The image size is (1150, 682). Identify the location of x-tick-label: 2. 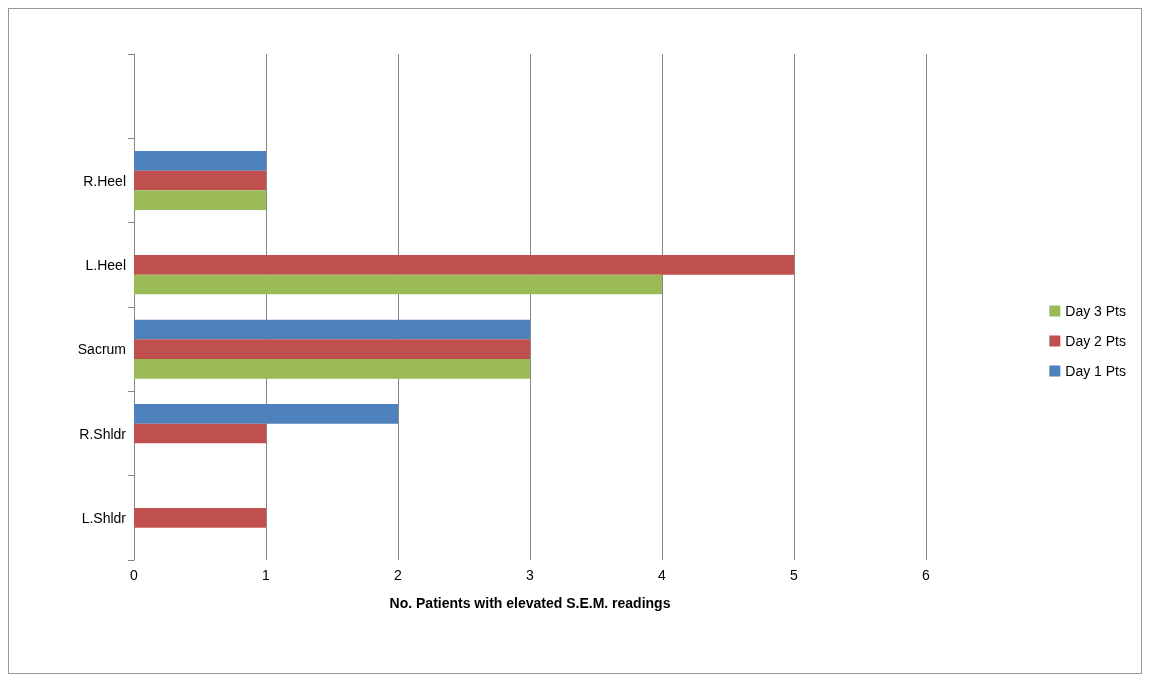
(398, 575).